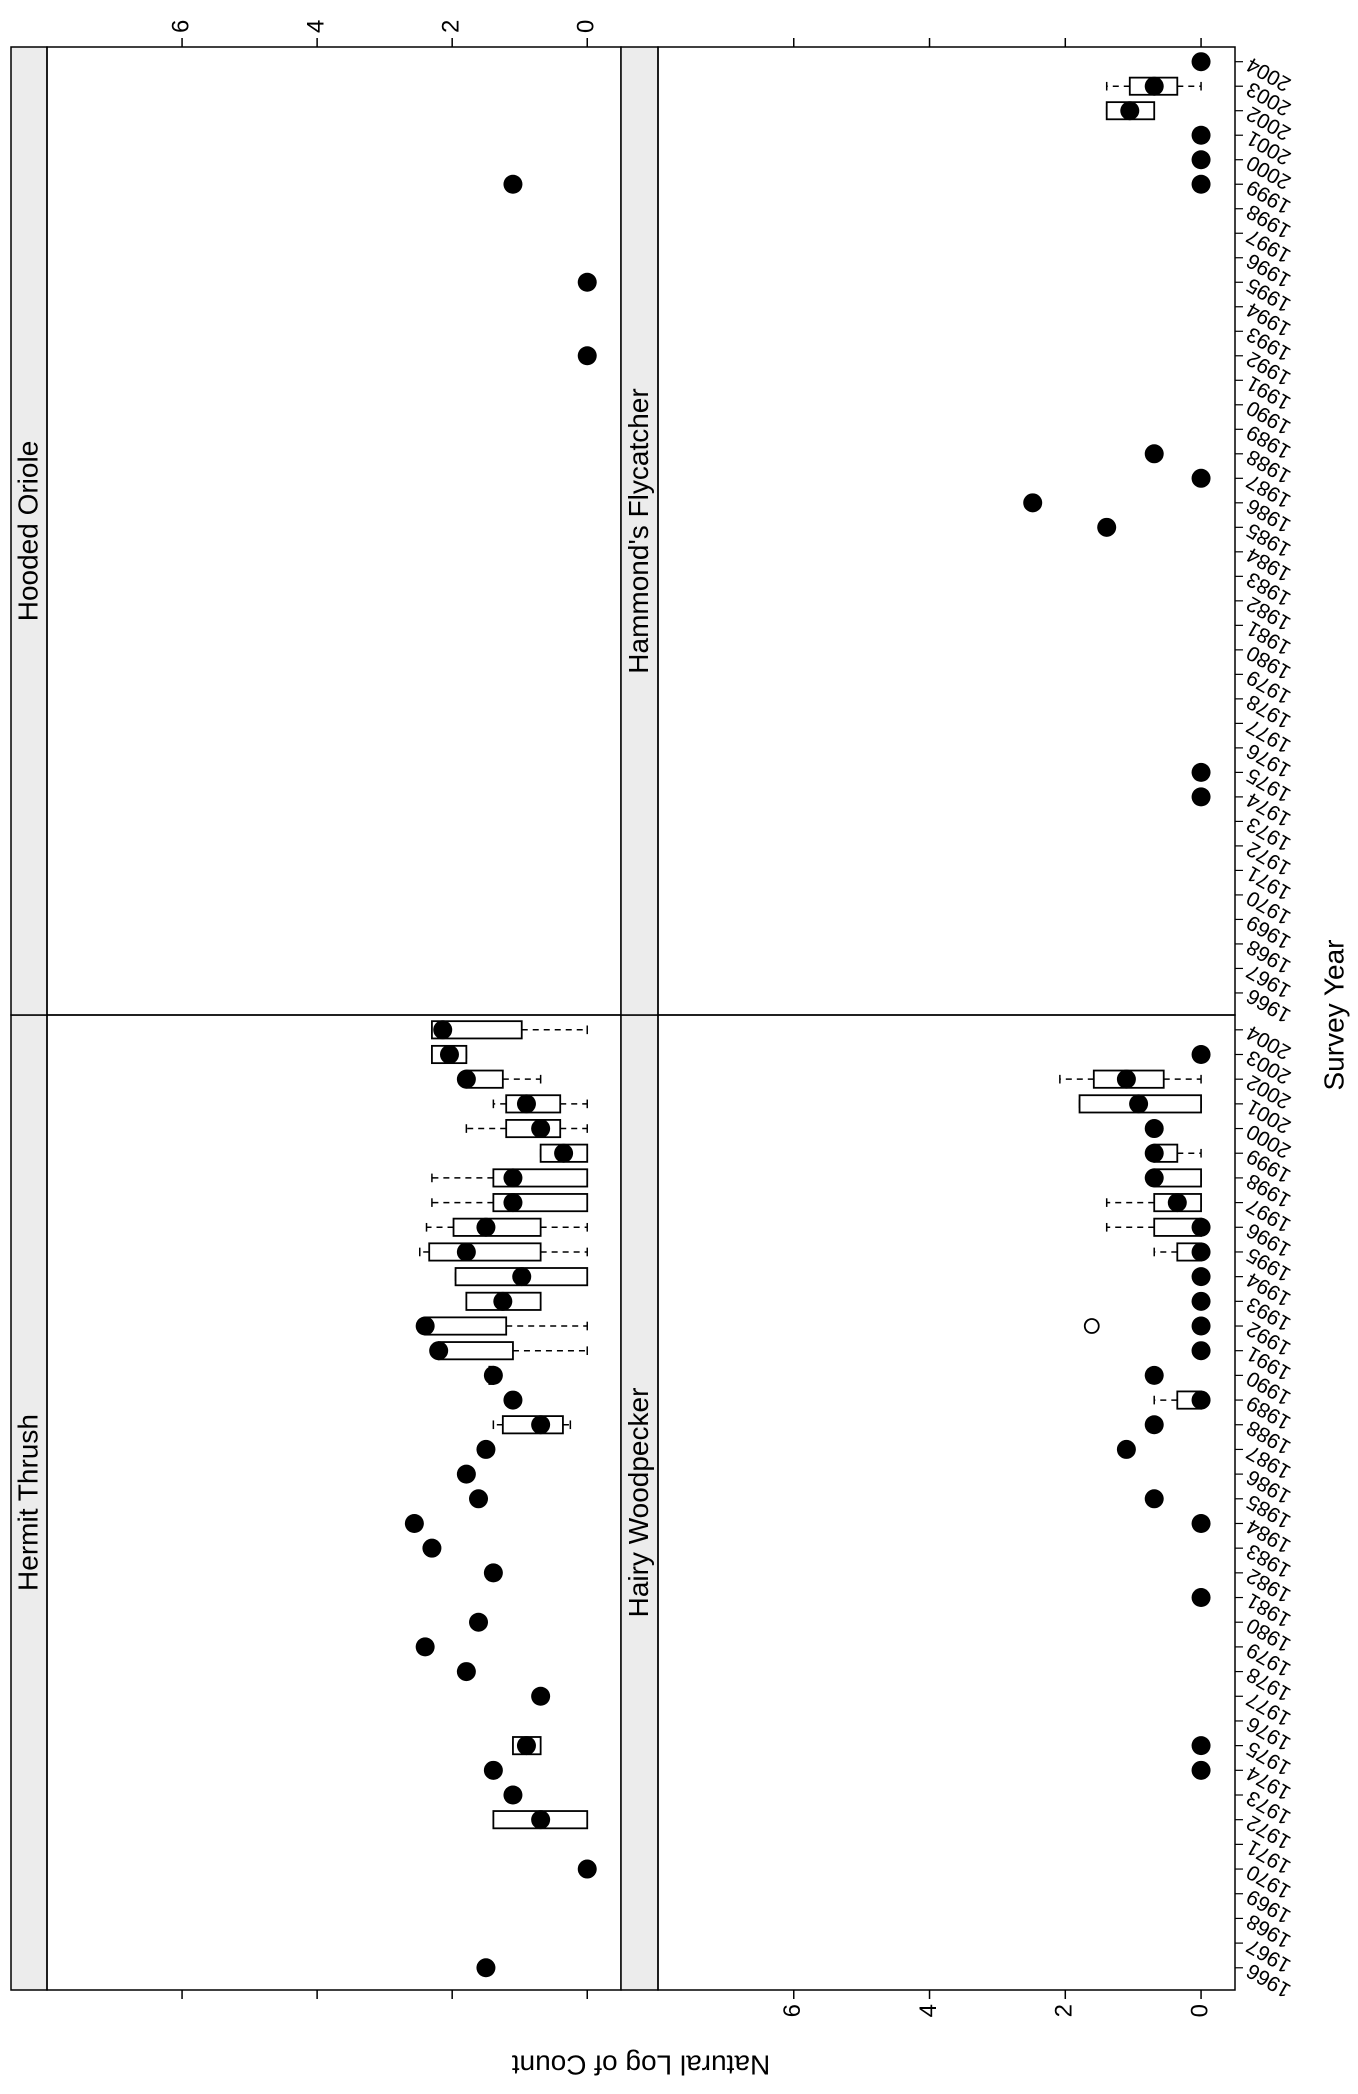 Image resolution: width=1358 pixels, height=2094 pixels. I want to click on strip-title: Hooded Oriole, so click(27, 531).